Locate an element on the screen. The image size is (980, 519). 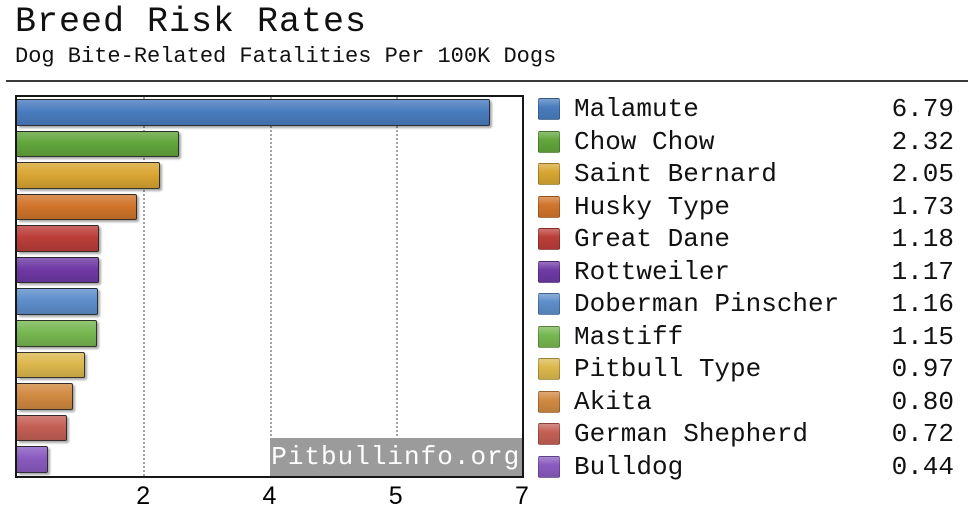
legend-item: Pitbull Type 0.97 is located at coordinates (746, 369).